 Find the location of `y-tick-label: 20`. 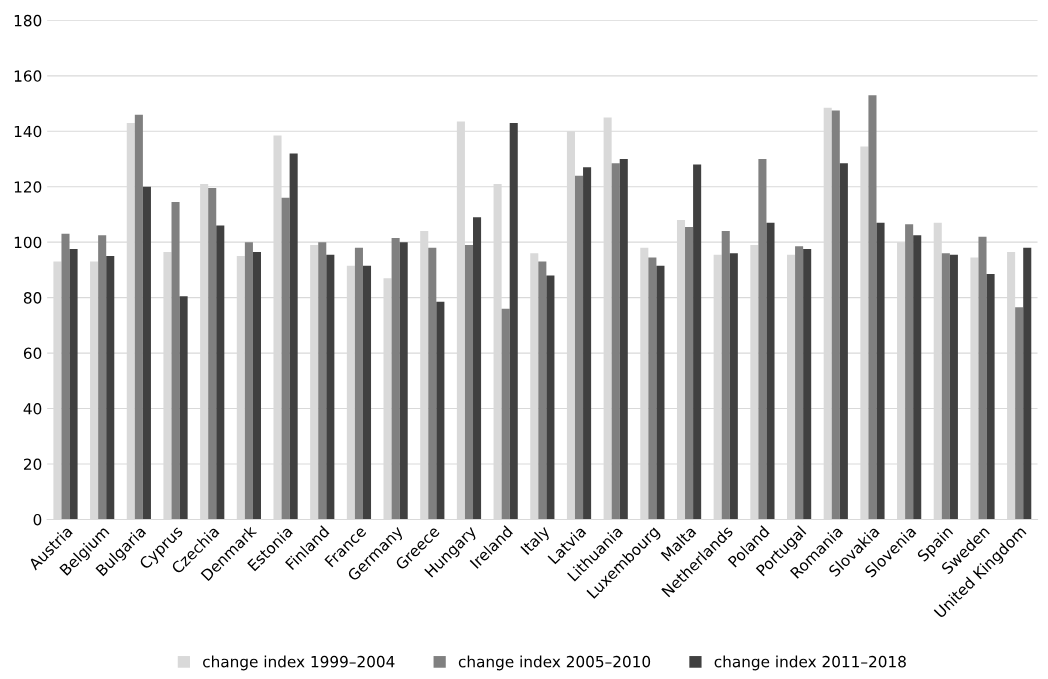

y-tick-label: 20 is located at coordinates (32, 464).